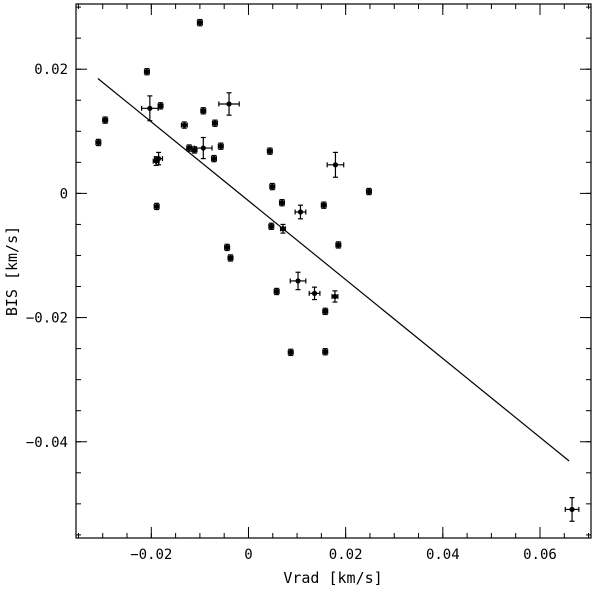 This screenshot has height=590, width=597. What do you see at coordinates (47, 319) in the screenshot?
I see `y-tick-label: −0.02` at bounding box center [47, 319].